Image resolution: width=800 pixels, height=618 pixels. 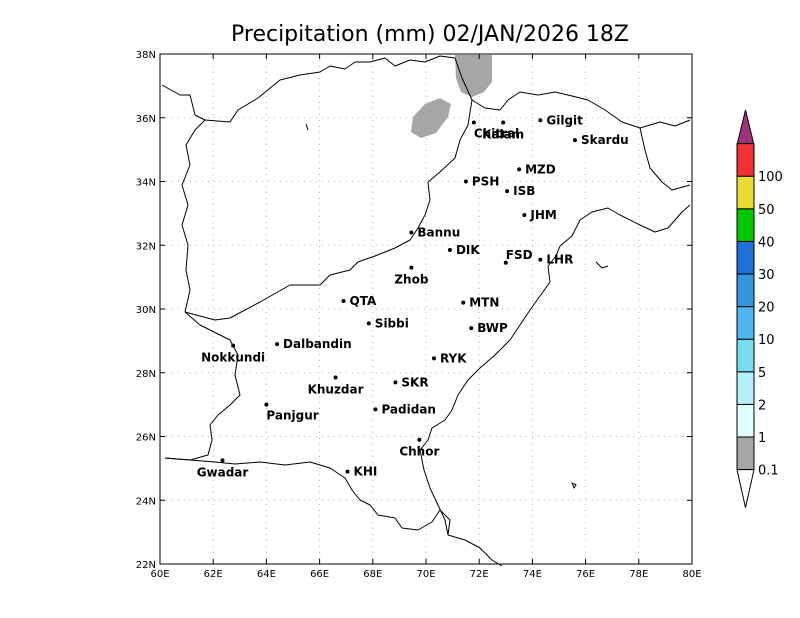 What do you see at coordinates (638, 574) in the screenshot?
I see `x-tick-label: 78E` at bounding box center [638, 574].